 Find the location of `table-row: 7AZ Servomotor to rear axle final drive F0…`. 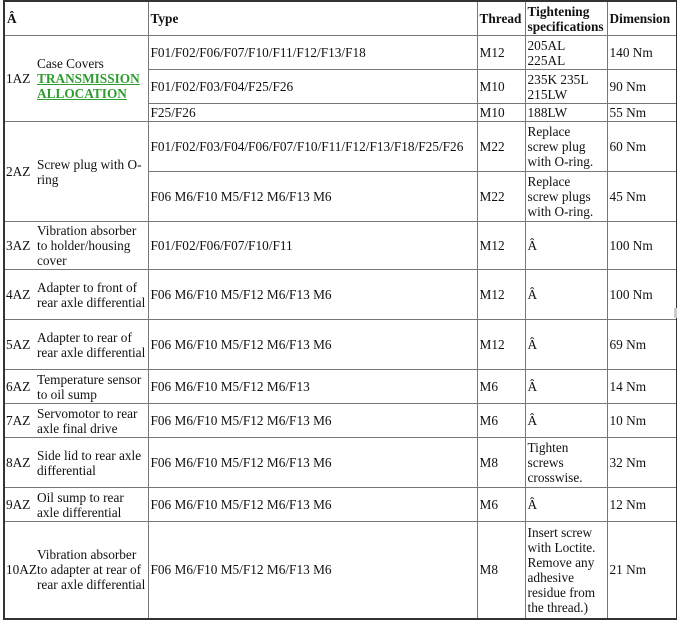

table-row: 7AZ Servomotor to rear axle final drive F0… is located at coordinates (340, 420).